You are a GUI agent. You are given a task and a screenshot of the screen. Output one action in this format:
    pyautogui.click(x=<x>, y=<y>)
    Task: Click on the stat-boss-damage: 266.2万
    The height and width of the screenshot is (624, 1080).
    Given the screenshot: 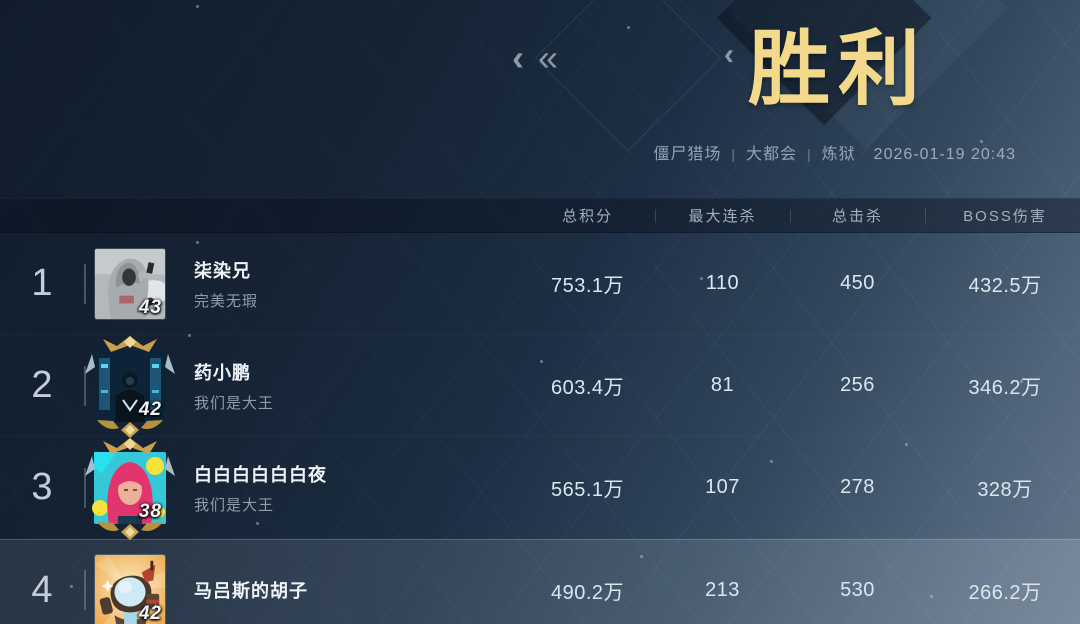 What is the action you would take?
    pyautogui.click(x=1005, y=592)
    